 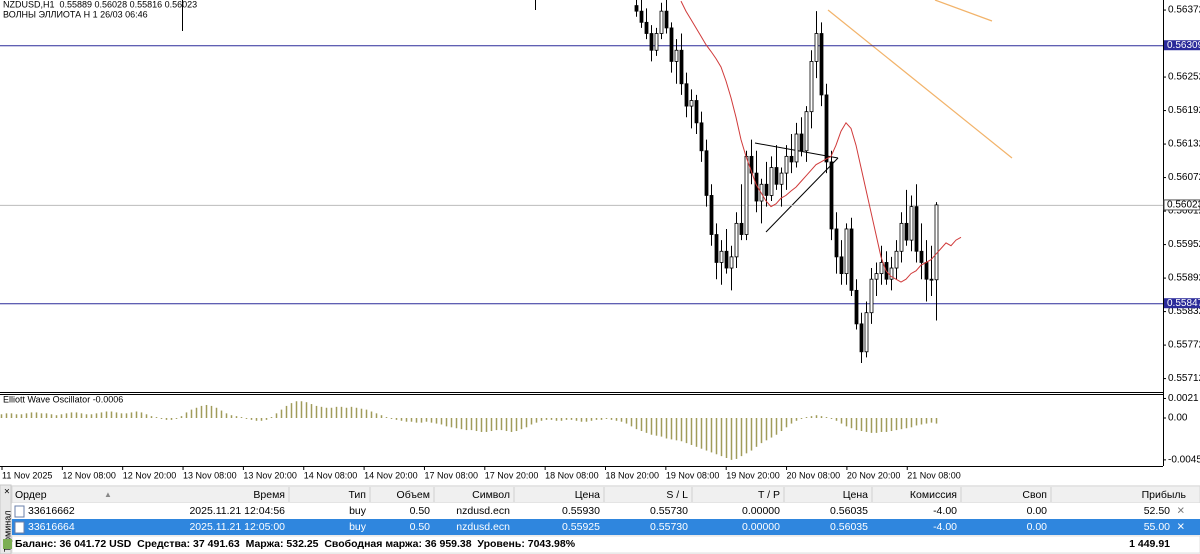 What do you see at coordinates (587, 495) in the screenshot?
I see `column-header: Цена` at bounding box center [587, 495].